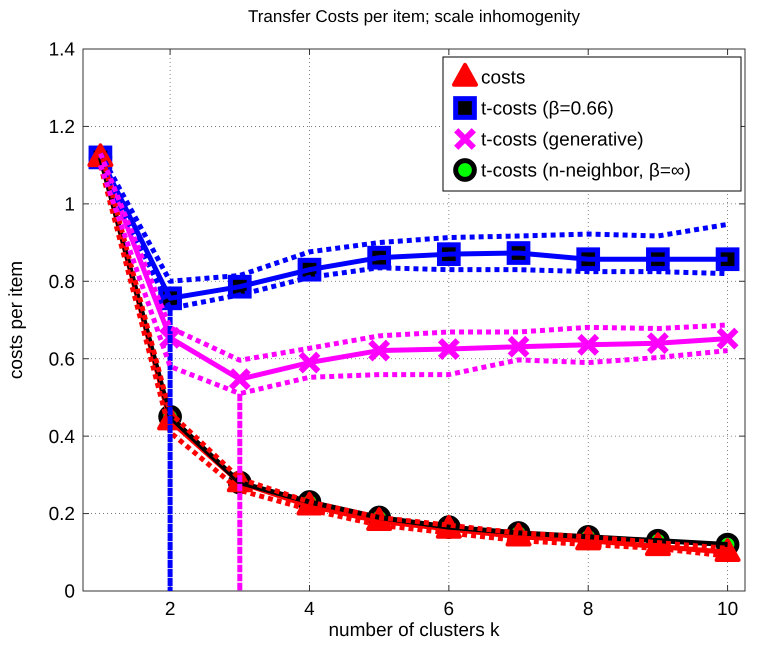  I want to click on x-tick-label: 4, so click(310, 609).